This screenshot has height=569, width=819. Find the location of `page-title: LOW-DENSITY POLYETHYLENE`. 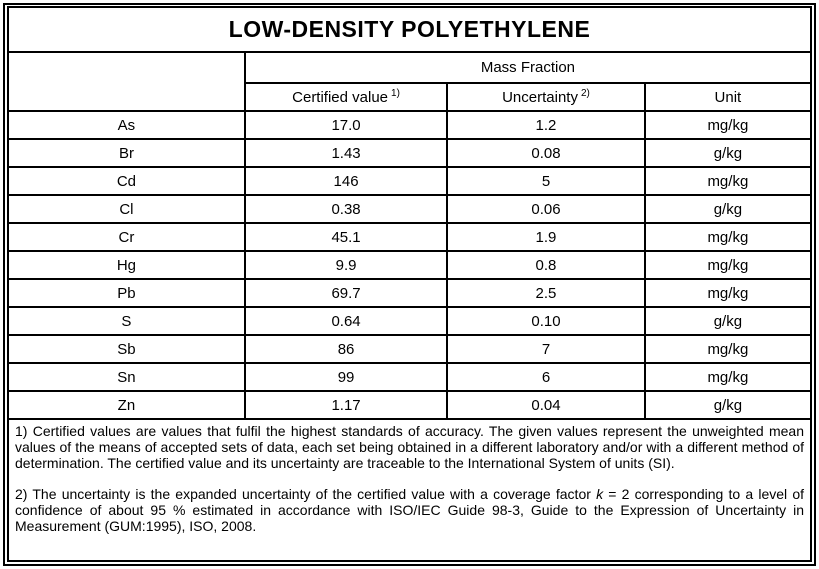

page-title: LOW-DENSITY POLYETHYLENE is located at coordinates (409, 29).